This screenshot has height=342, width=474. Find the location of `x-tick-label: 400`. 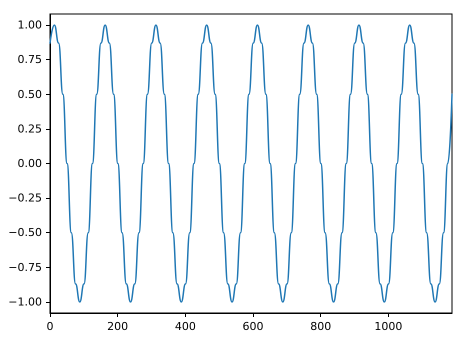

x-tick-label: 400 is located at coordinates (185, 326).